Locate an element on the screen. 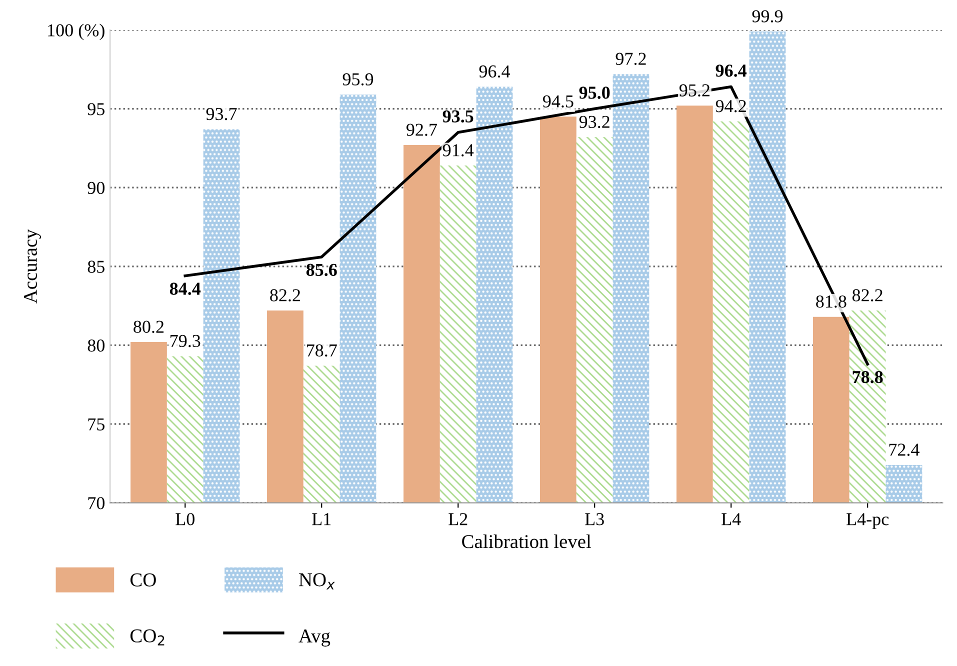 The image size is (957, 666). data-label: 81.8 is located at coordinates (831, 301).